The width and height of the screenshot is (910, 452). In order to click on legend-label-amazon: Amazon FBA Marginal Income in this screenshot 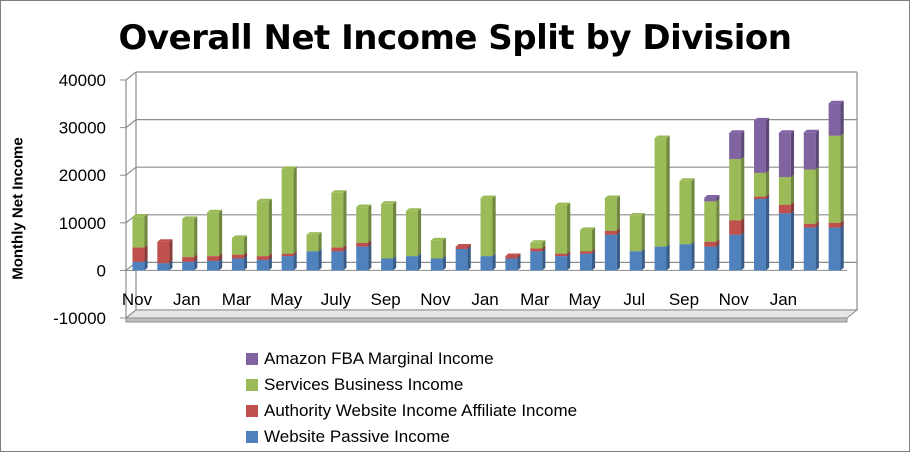, I will do `click(379, 358)`.